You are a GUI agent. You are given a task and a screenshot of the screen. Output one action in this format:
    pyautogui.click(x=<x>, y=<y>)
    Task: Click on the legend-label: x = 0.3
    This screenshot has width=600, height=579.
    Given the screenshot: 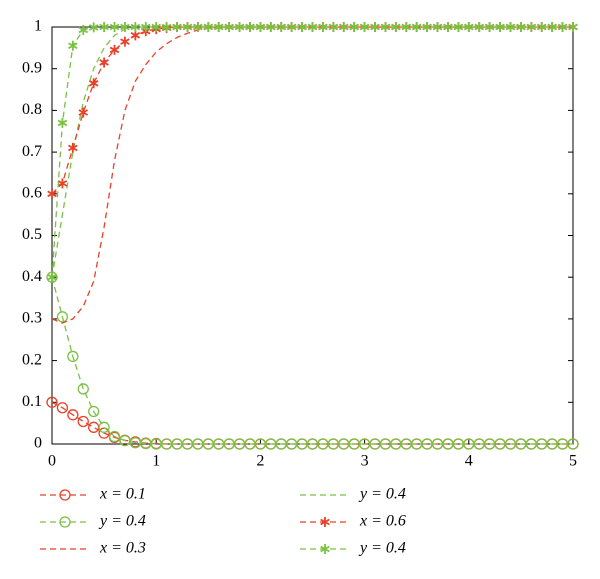 What is the action you would take?
    pyautogui.click(x=122, y=548)
    